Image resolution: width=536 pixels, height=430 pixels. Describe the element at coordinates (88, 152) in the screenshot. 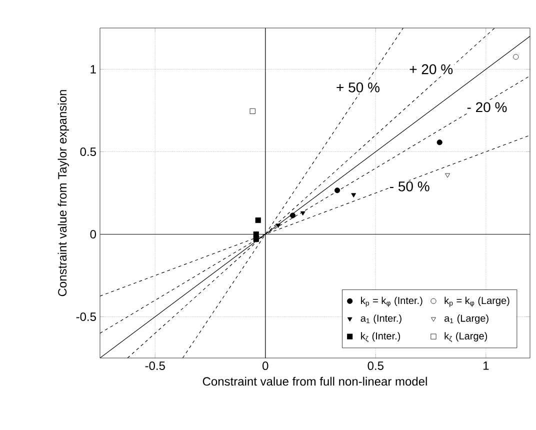

I see `y-tick-label: 0.5` at that location.